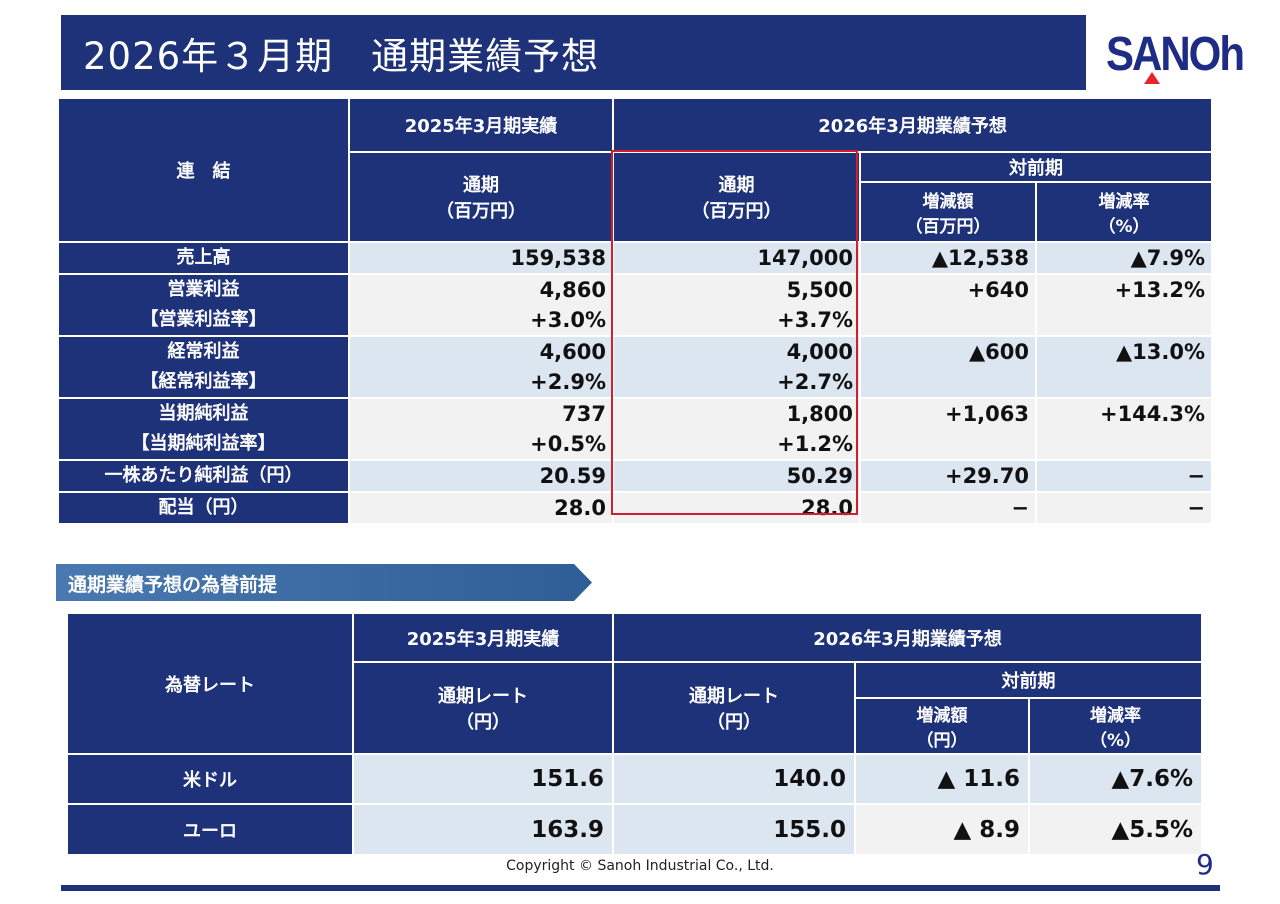 The height and width of the screenshot is (904, 1280). Describe the element at coordinates (203, 320) in the screenshot. I see `row-sub-label: 【営業利益率】` at that location.